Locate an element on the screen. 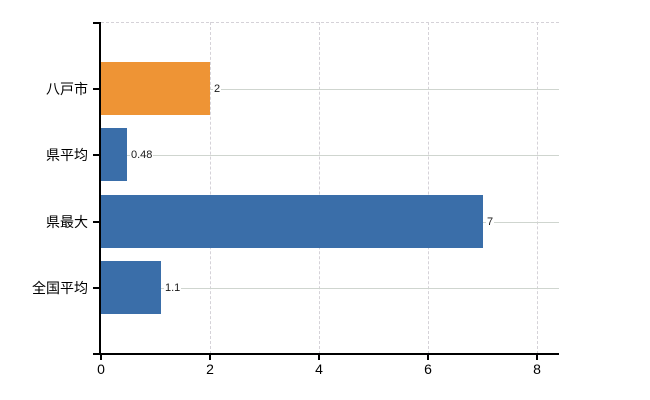  plot-top-border is located at coordinates (330, 22).